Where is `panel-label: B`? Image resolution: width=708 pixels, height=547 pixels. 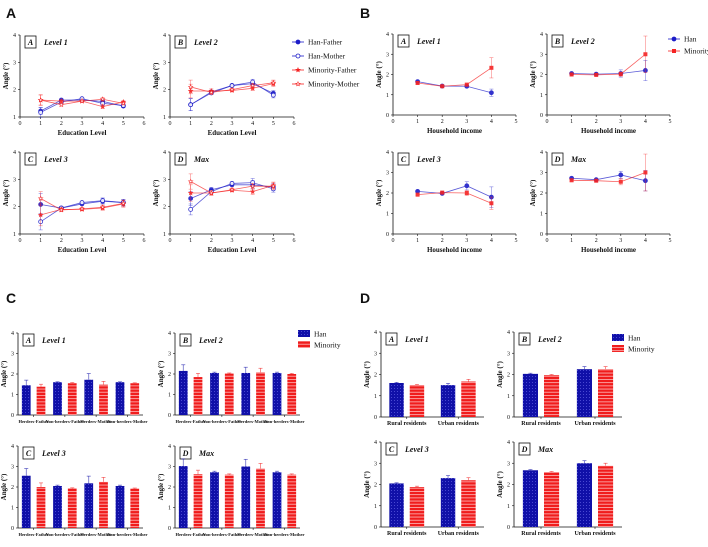 panel-label: B is located at coordinates (365, 13).